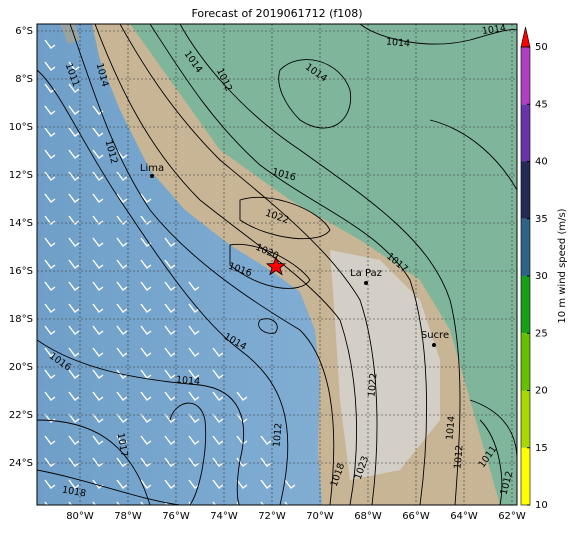  What do you see at coordinates (372, 384) in the screenshot?
I see `contour-label: 1022` at bounding box center [372, 384].